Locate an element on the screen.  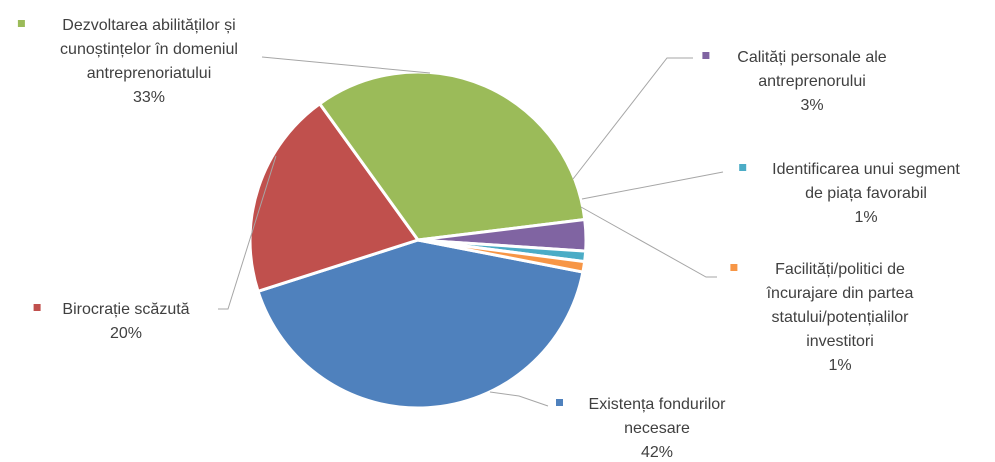
label-text-identificarea-line-1: Identificarea unui segment is located at coordinates (866, 169).